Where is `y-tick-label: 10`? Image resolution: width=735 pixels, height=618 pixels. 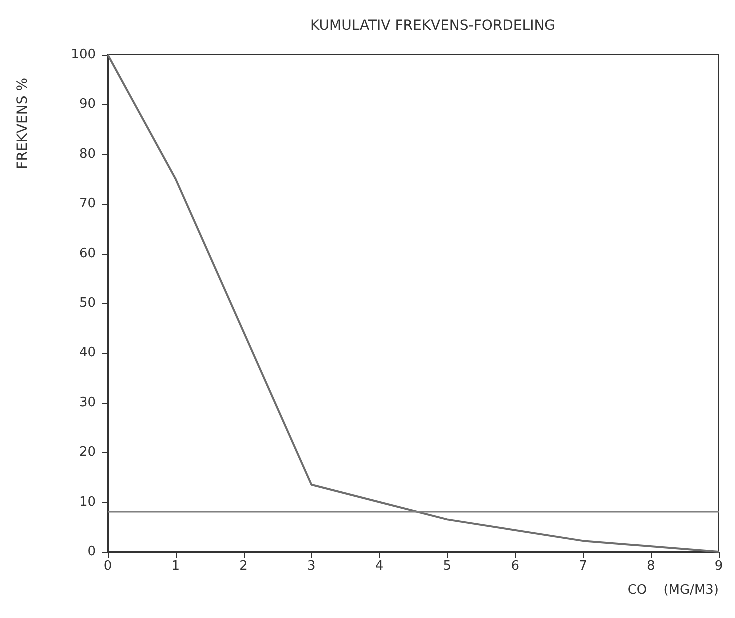
y-tick-label: 10 is located at coordinates (87, 502).